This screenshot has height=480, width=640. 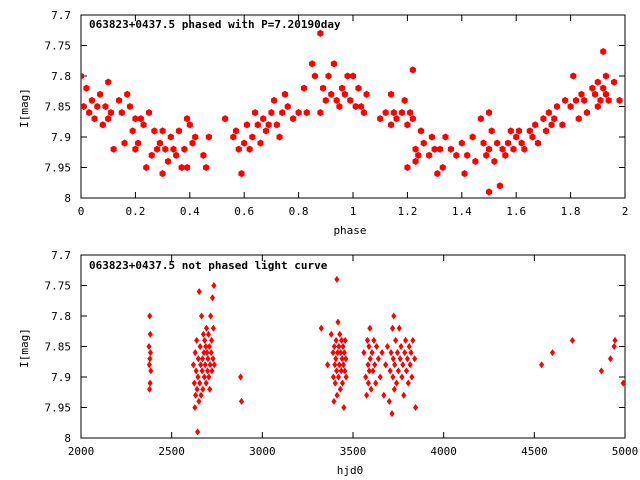 I want to click on phased-plot-title: 063823+0437.5 phased with P=7.20190day, so click(x=215, y=24).